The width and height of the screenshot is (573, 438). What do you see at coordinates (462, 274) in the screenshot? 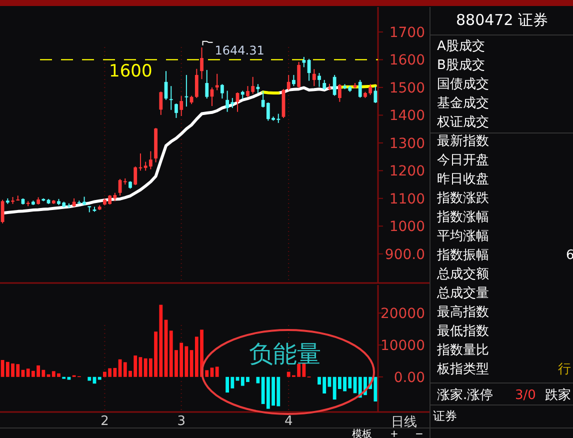
I see `text: 总成交额` at bounding box center [462, 274].